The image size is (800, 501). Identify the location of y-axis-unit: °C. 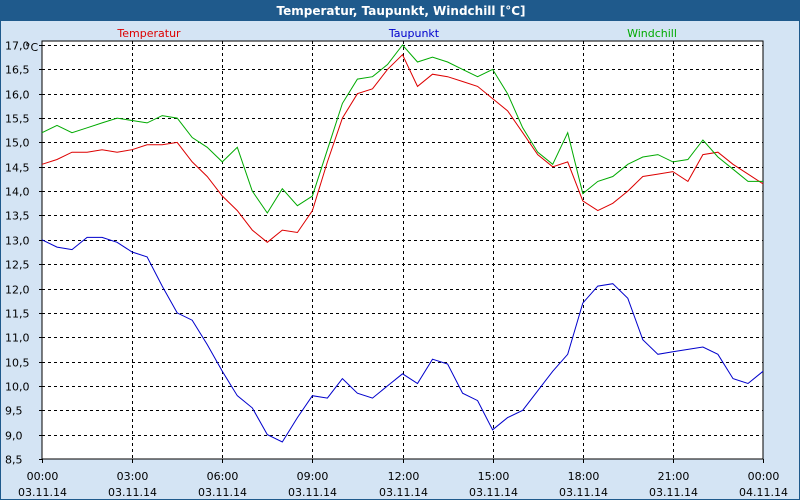
(32, 47).